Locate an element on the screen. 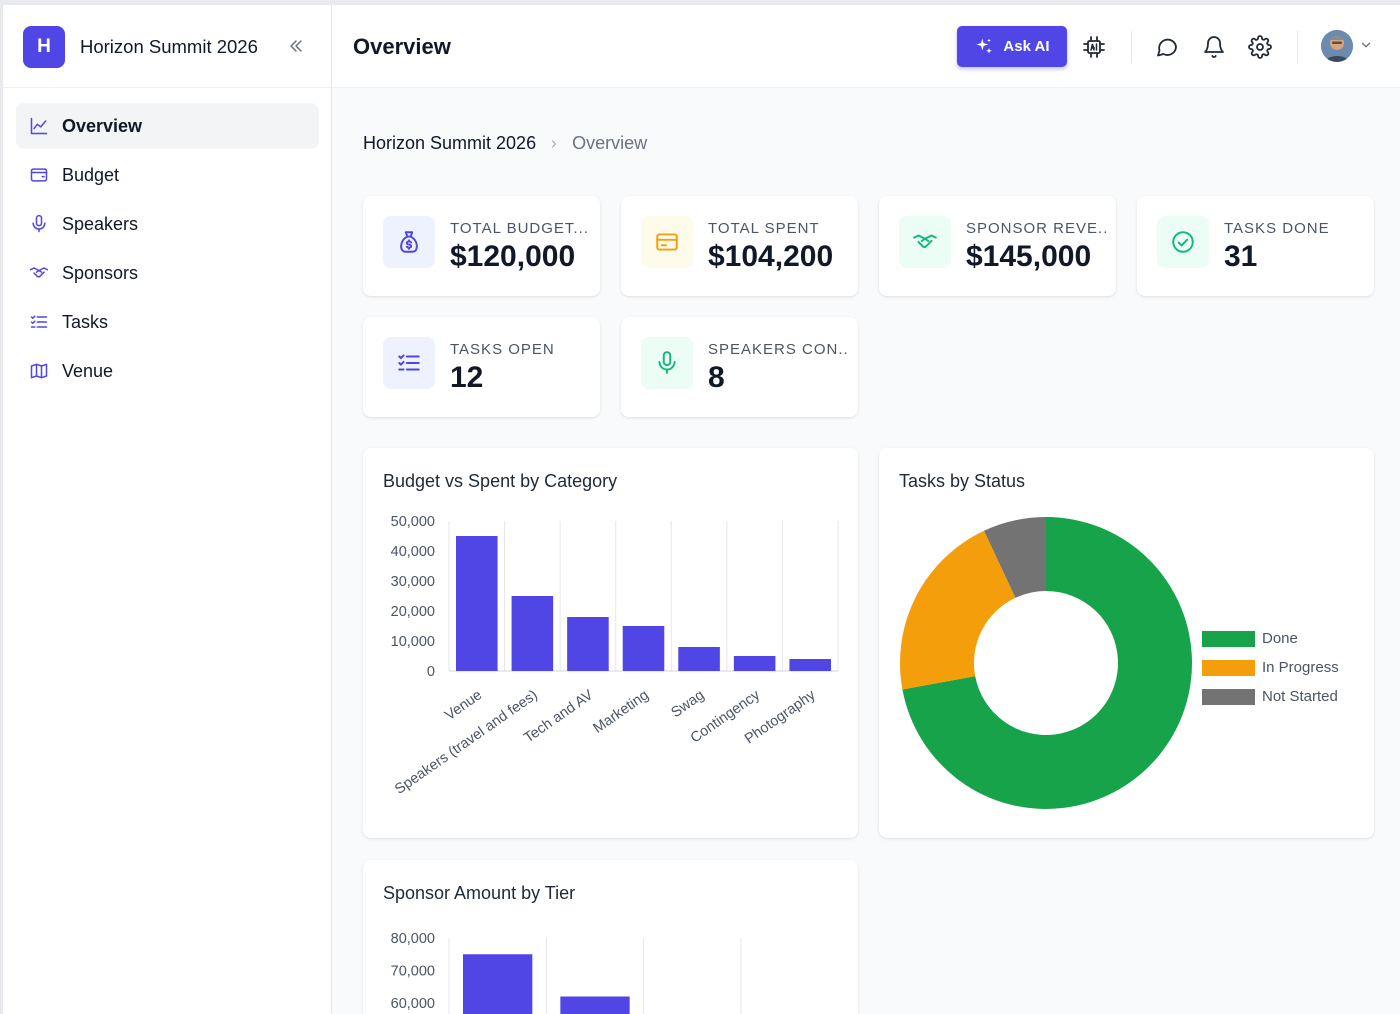 The height and width of the screenshot is (1014, 1400). wallet-icon is located at coordinates (39, 175).